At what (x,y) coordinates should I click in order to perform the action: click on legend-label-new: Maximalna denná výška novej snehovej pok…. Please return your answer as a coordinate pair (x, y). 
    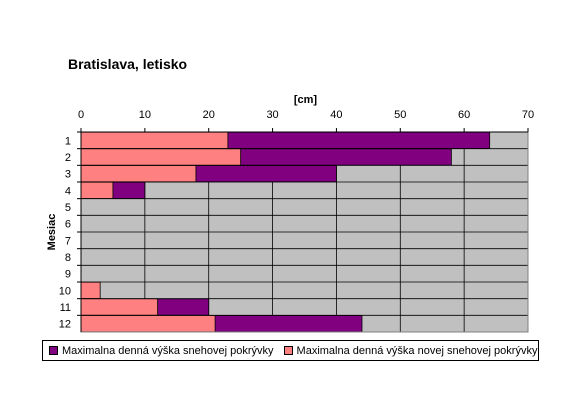
    Looking at the image, I should click on (417, 350).